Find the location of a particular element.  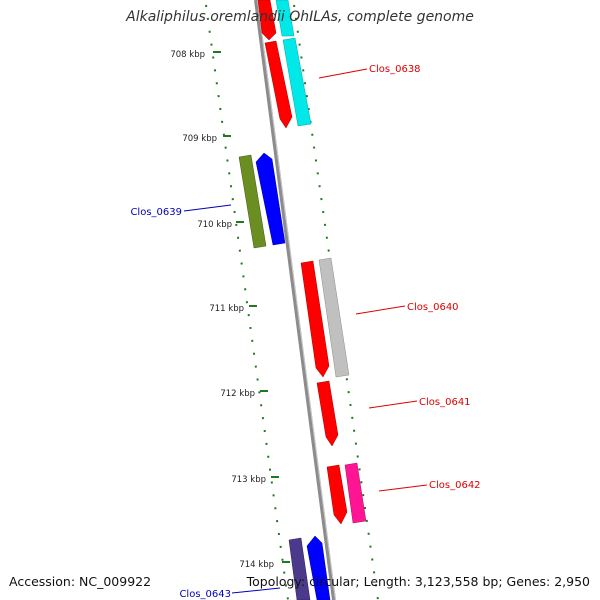

kbp-tick: 711 kbp is located at coordinates (233, 309).